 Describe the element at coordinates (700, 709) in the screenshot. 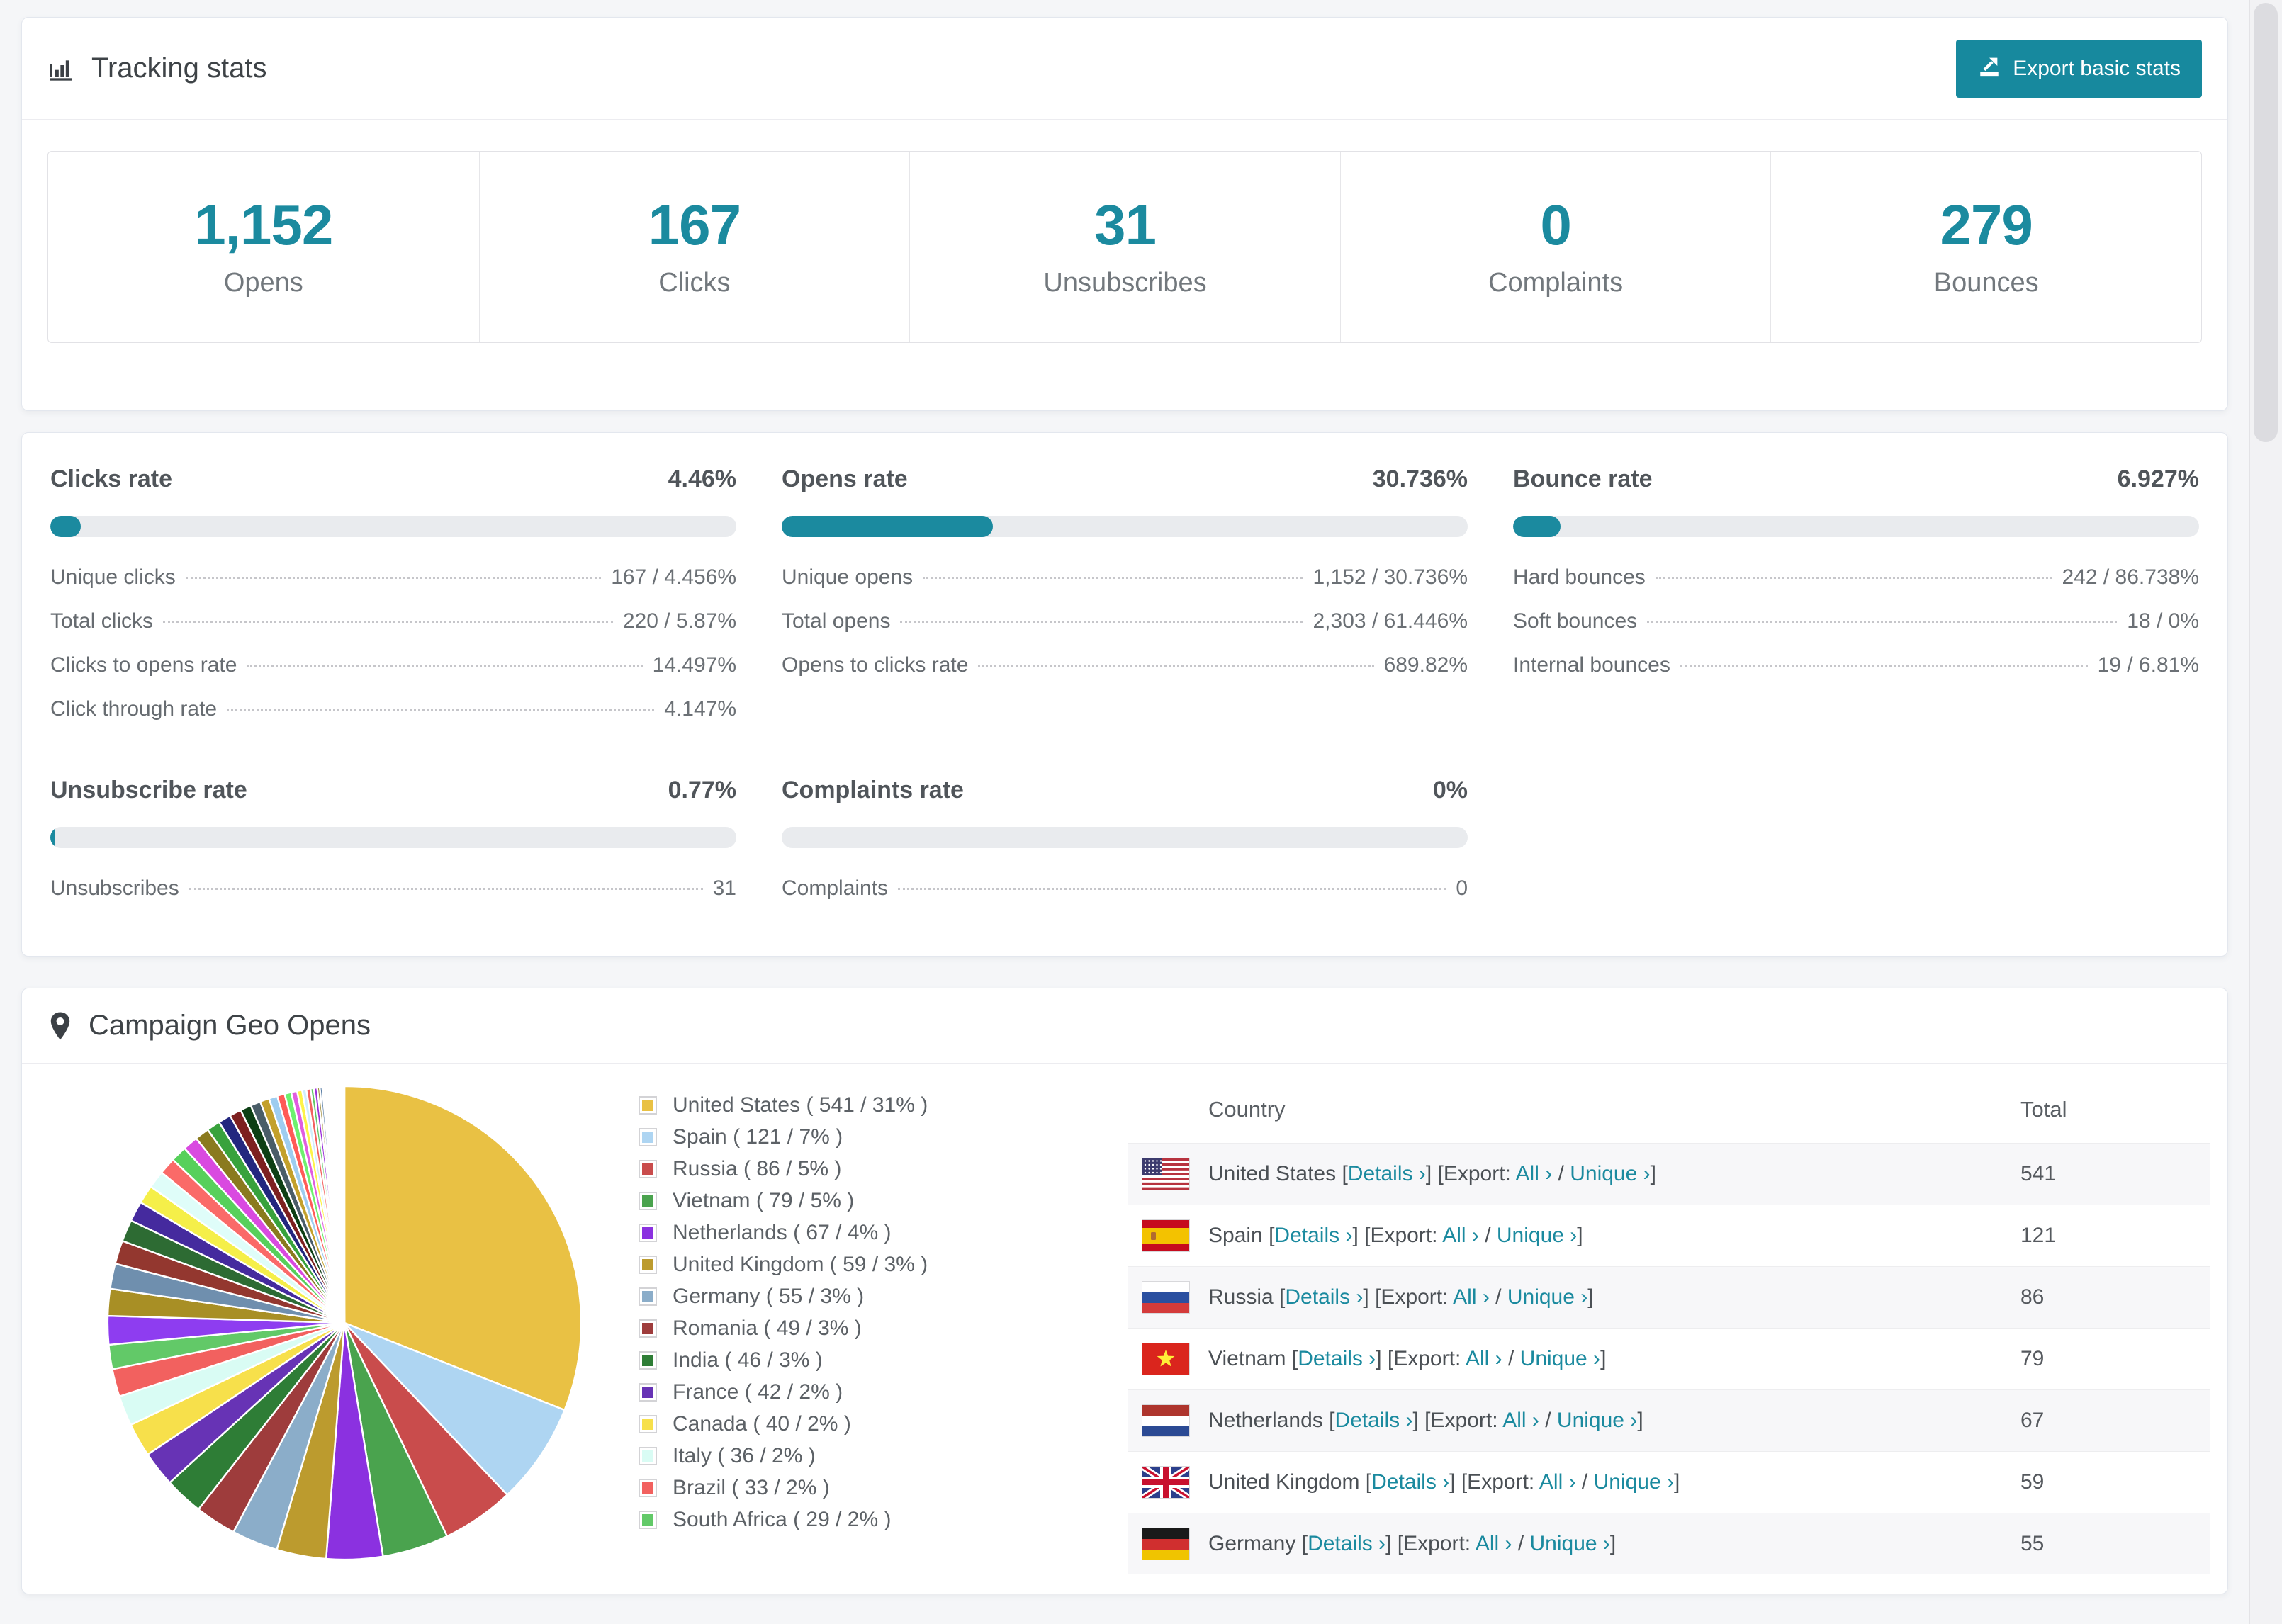

I see `rate-detail-value: 4.147%` at that location.